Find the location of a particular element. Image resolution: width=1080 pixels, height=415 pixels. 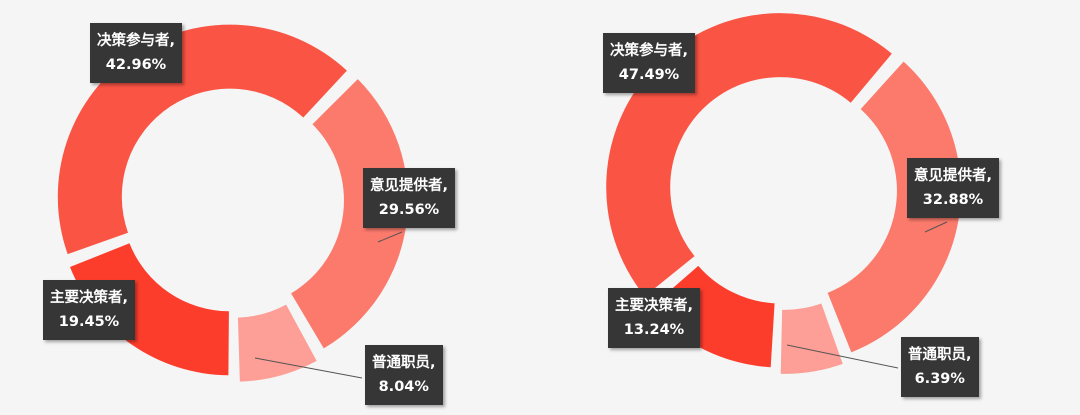

donut-slice-left-opinion-provider is located at coordinates (349, 214).